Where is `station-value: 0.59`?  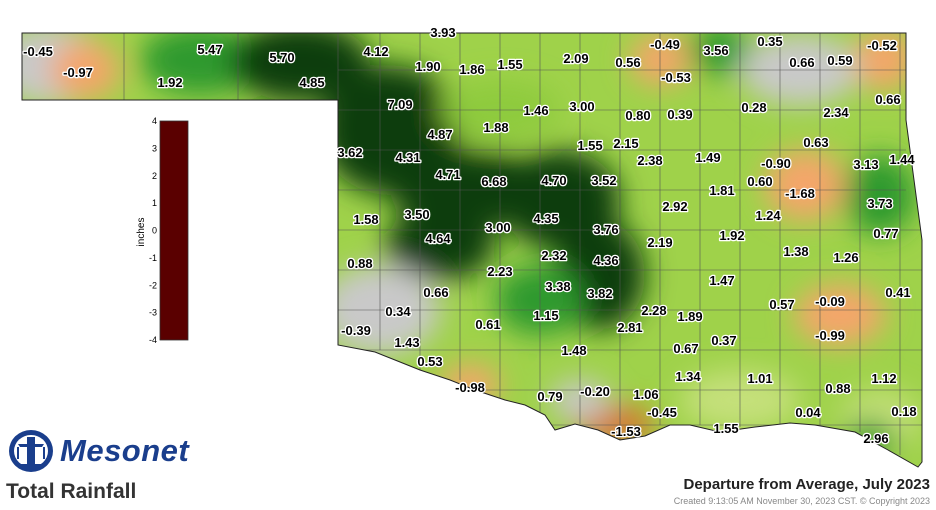
station-value: 0.59 is located at coordinates (839, 60).